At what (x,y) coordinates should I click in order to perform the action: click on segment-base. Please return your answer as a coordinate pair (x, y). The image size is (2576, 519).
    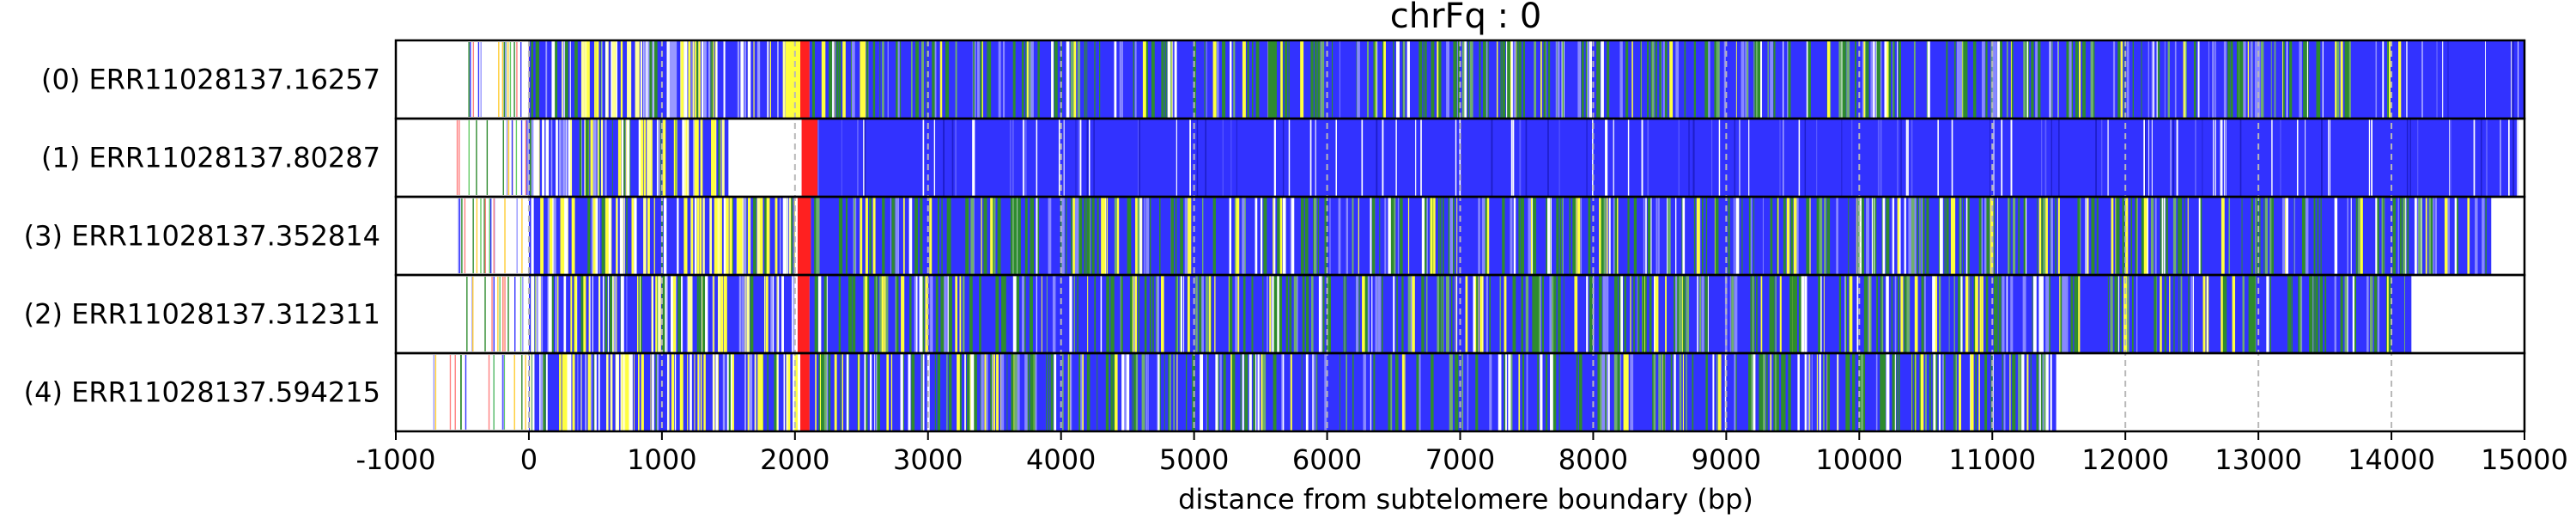
    Looking at the image, I should click on (1610, 314).